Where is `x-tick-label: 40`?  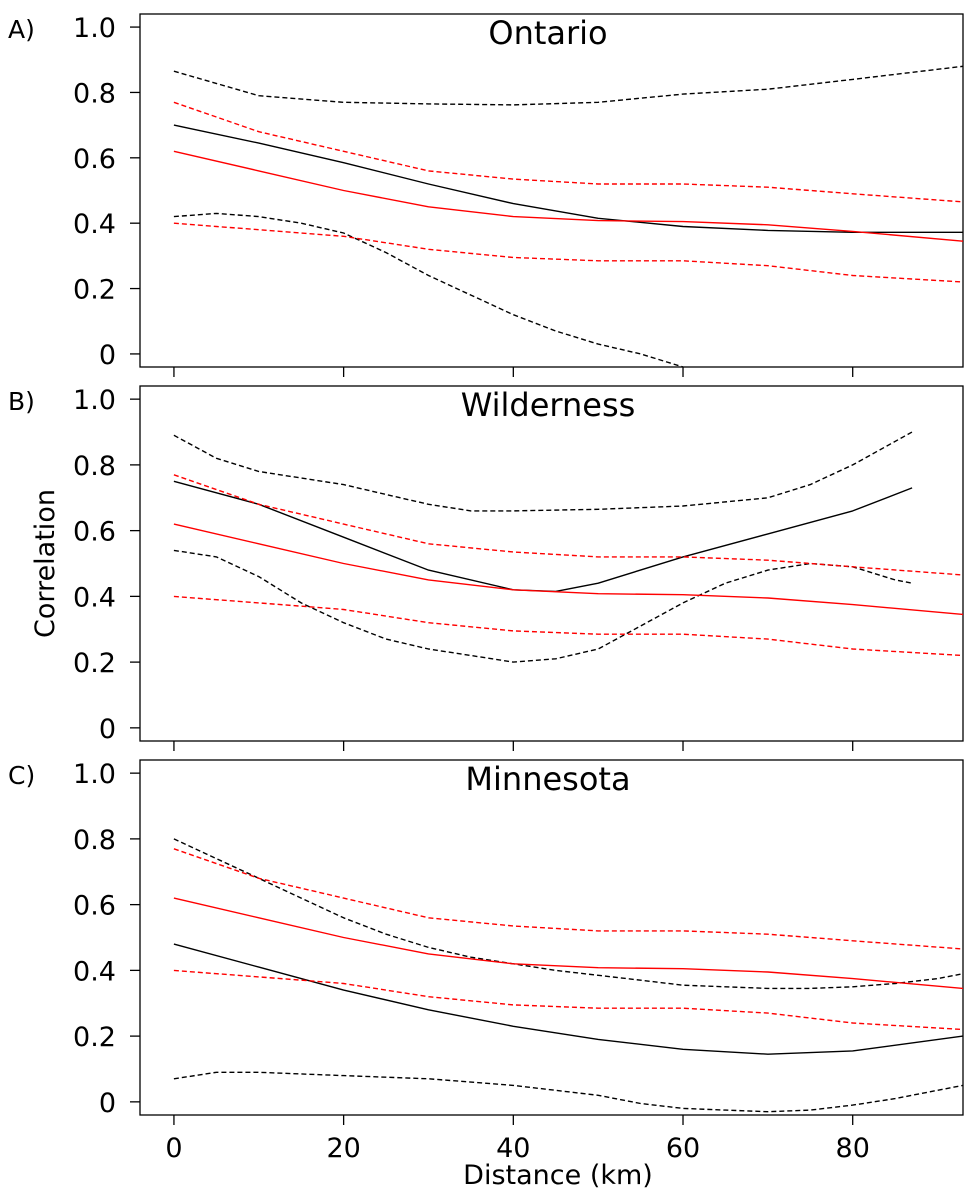
x-tick-label: 40 is located at coordinates (513, 1148).